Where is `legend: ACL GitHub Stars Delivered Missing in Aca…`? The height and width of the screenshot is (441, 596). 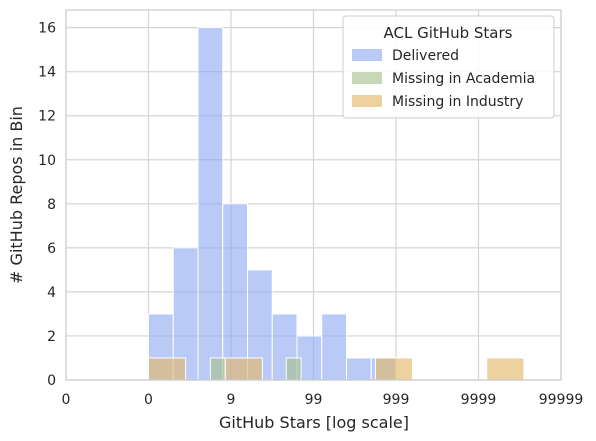 legend: ACL GitHub Stars Delivered Missing in Aca… is located at coordinates (448, 67).